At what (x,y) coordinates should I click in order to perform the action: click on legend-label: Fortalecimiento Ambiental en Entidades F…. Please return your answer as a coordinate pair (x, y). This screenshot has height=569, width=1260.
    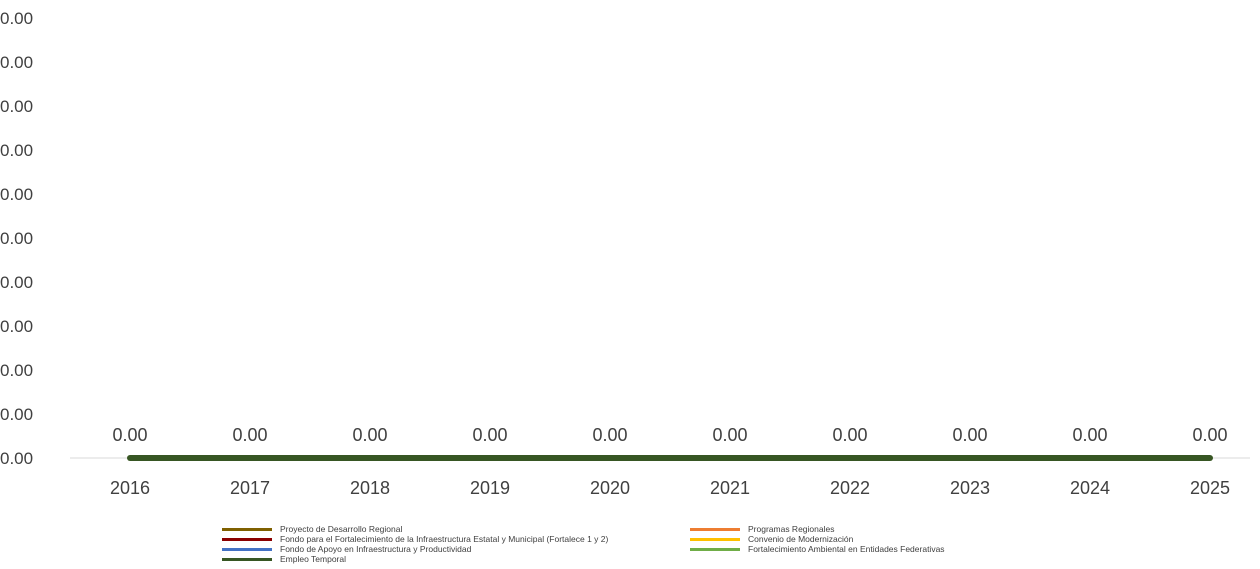
    Looking at the image, I should click on (846, 549).